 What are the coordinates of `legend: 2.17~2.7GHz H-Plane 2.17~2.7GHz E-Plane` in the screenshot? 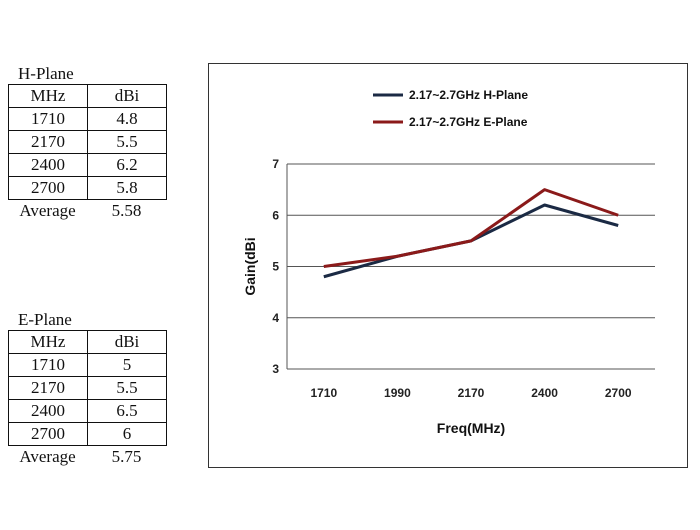 It's located at (450, 108).